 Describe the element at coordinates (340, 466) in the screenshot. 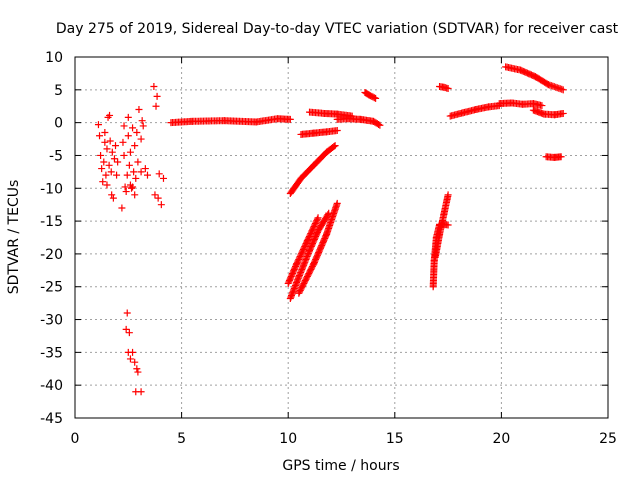

I see `x-axis-label: GPS time / hours` at that location.